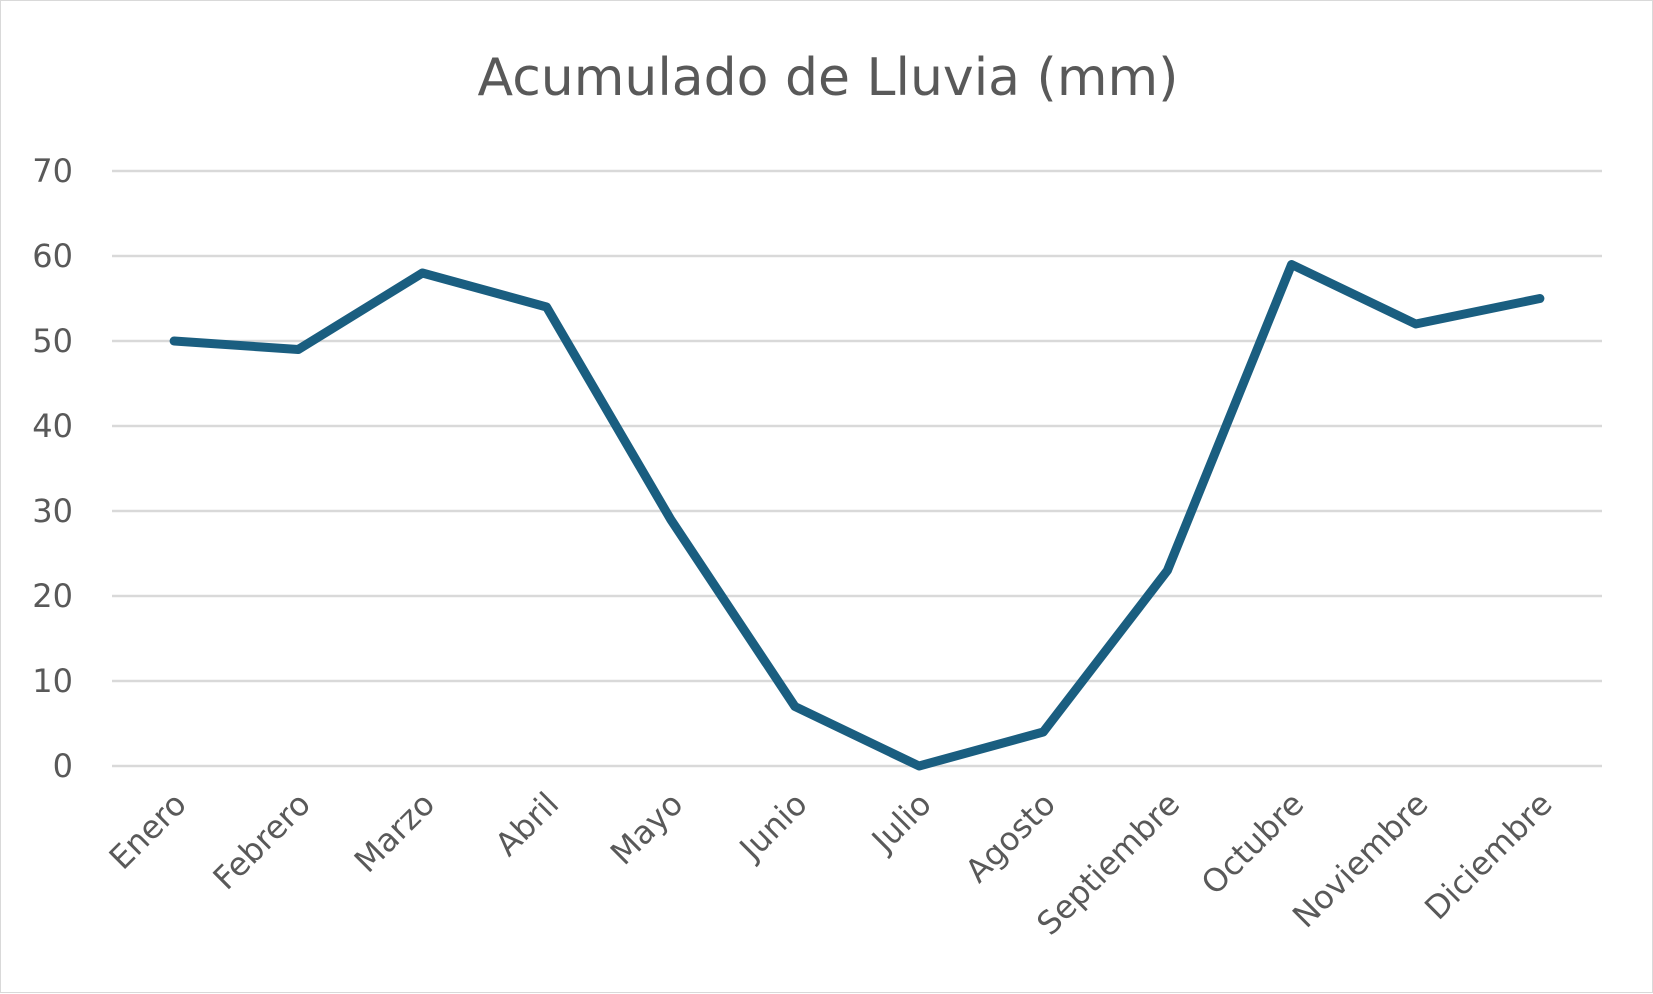 This screenshot has width=1653, height=994. I want to click on y-tick-label: 0, so click(63, 766).